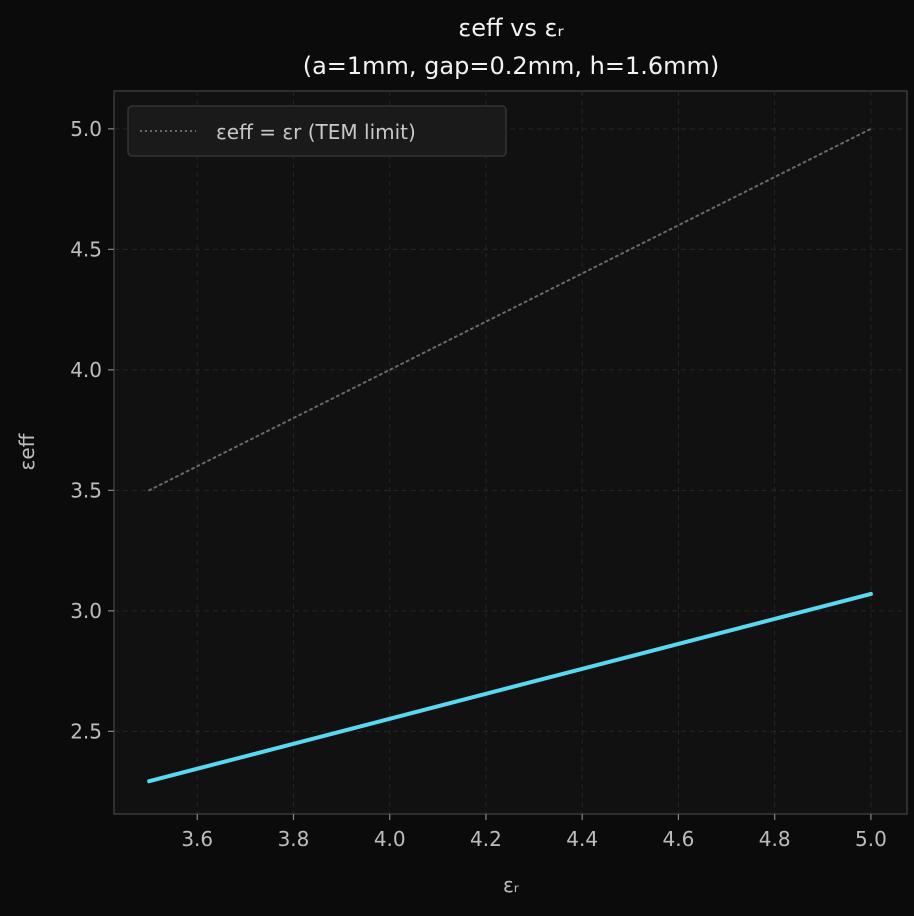  Describe the element at coordinates (86, 370) in the screenshot. I see `y-tick-label: 4.0` at that location.